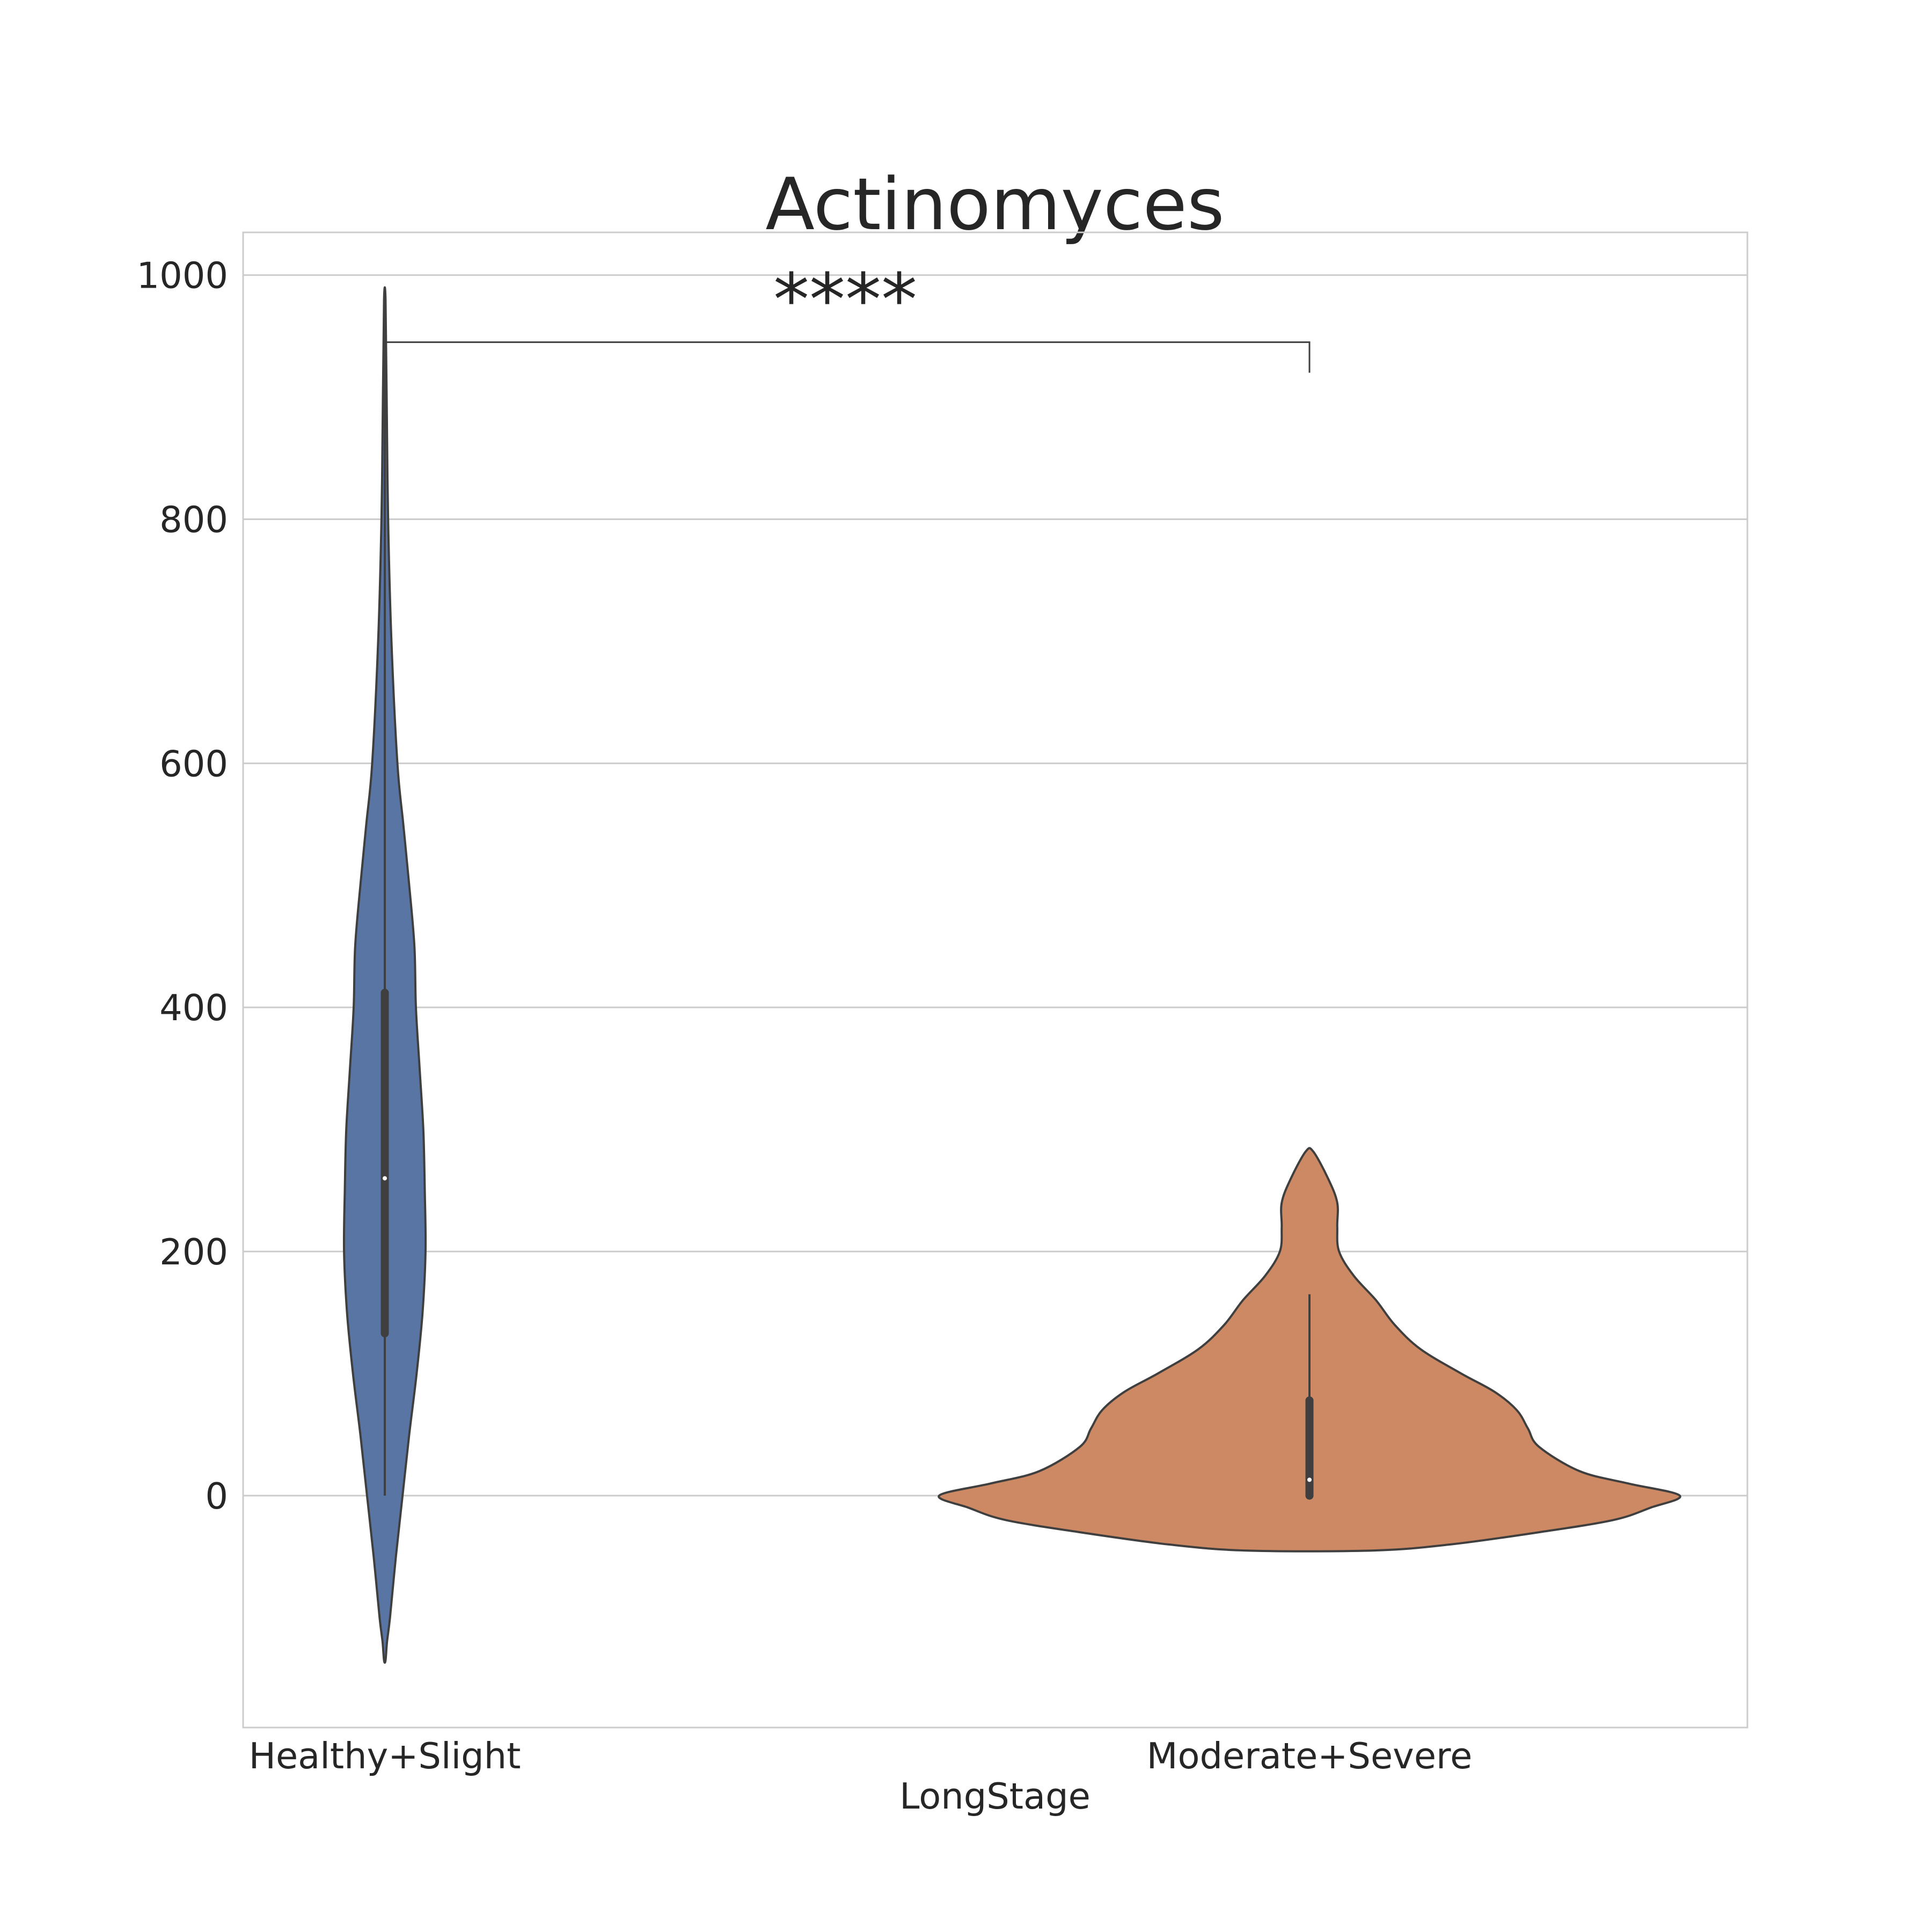  Describe the element at coordinates (193, 1252) in the screenshot. I see `y-tick-label: 200` at that location.